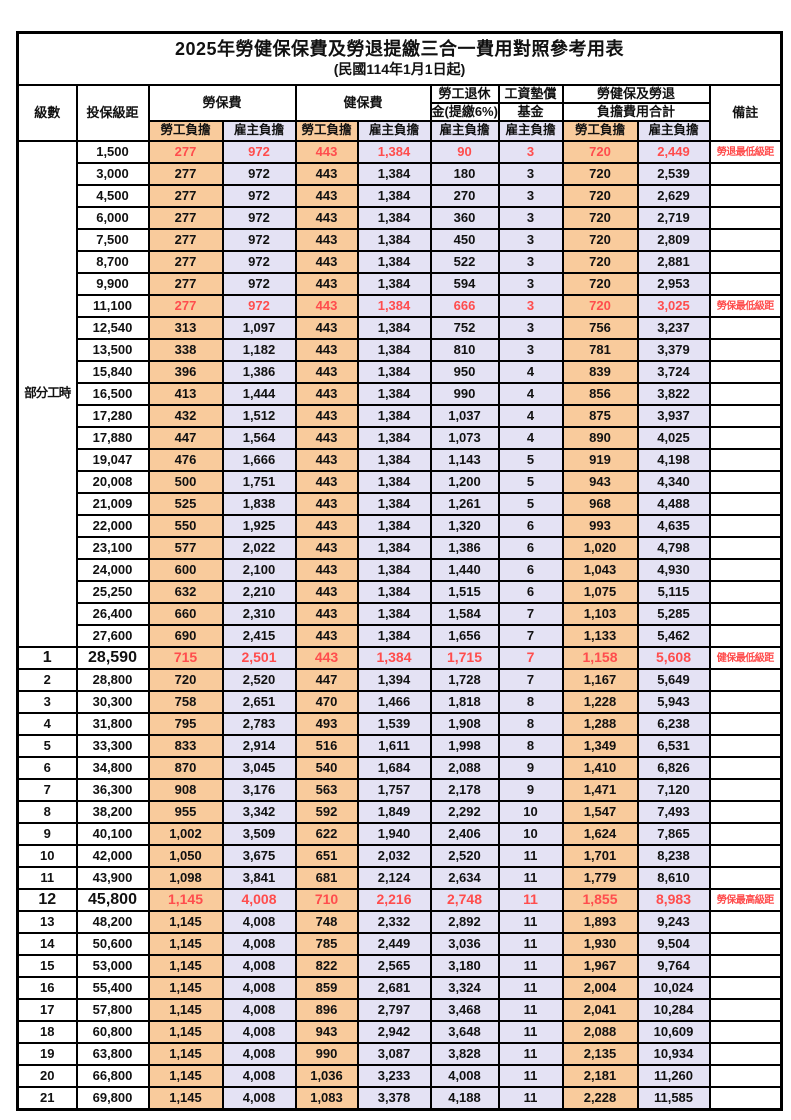 The height and width of the screenshot is (1120, 791). I want to click on labor-employer-cell: 972, so click(259, 240).